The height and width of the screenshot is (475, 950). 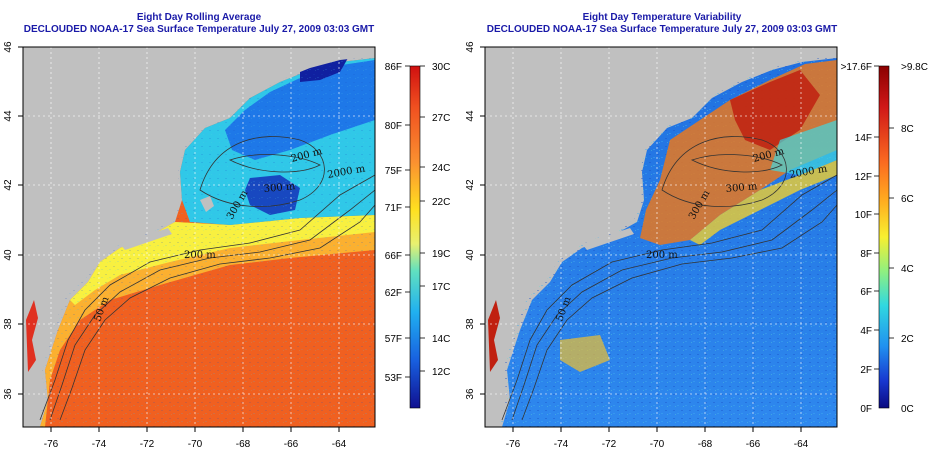 I want to click on right-cb-c-label: 4C, so click(x=907, y=269).